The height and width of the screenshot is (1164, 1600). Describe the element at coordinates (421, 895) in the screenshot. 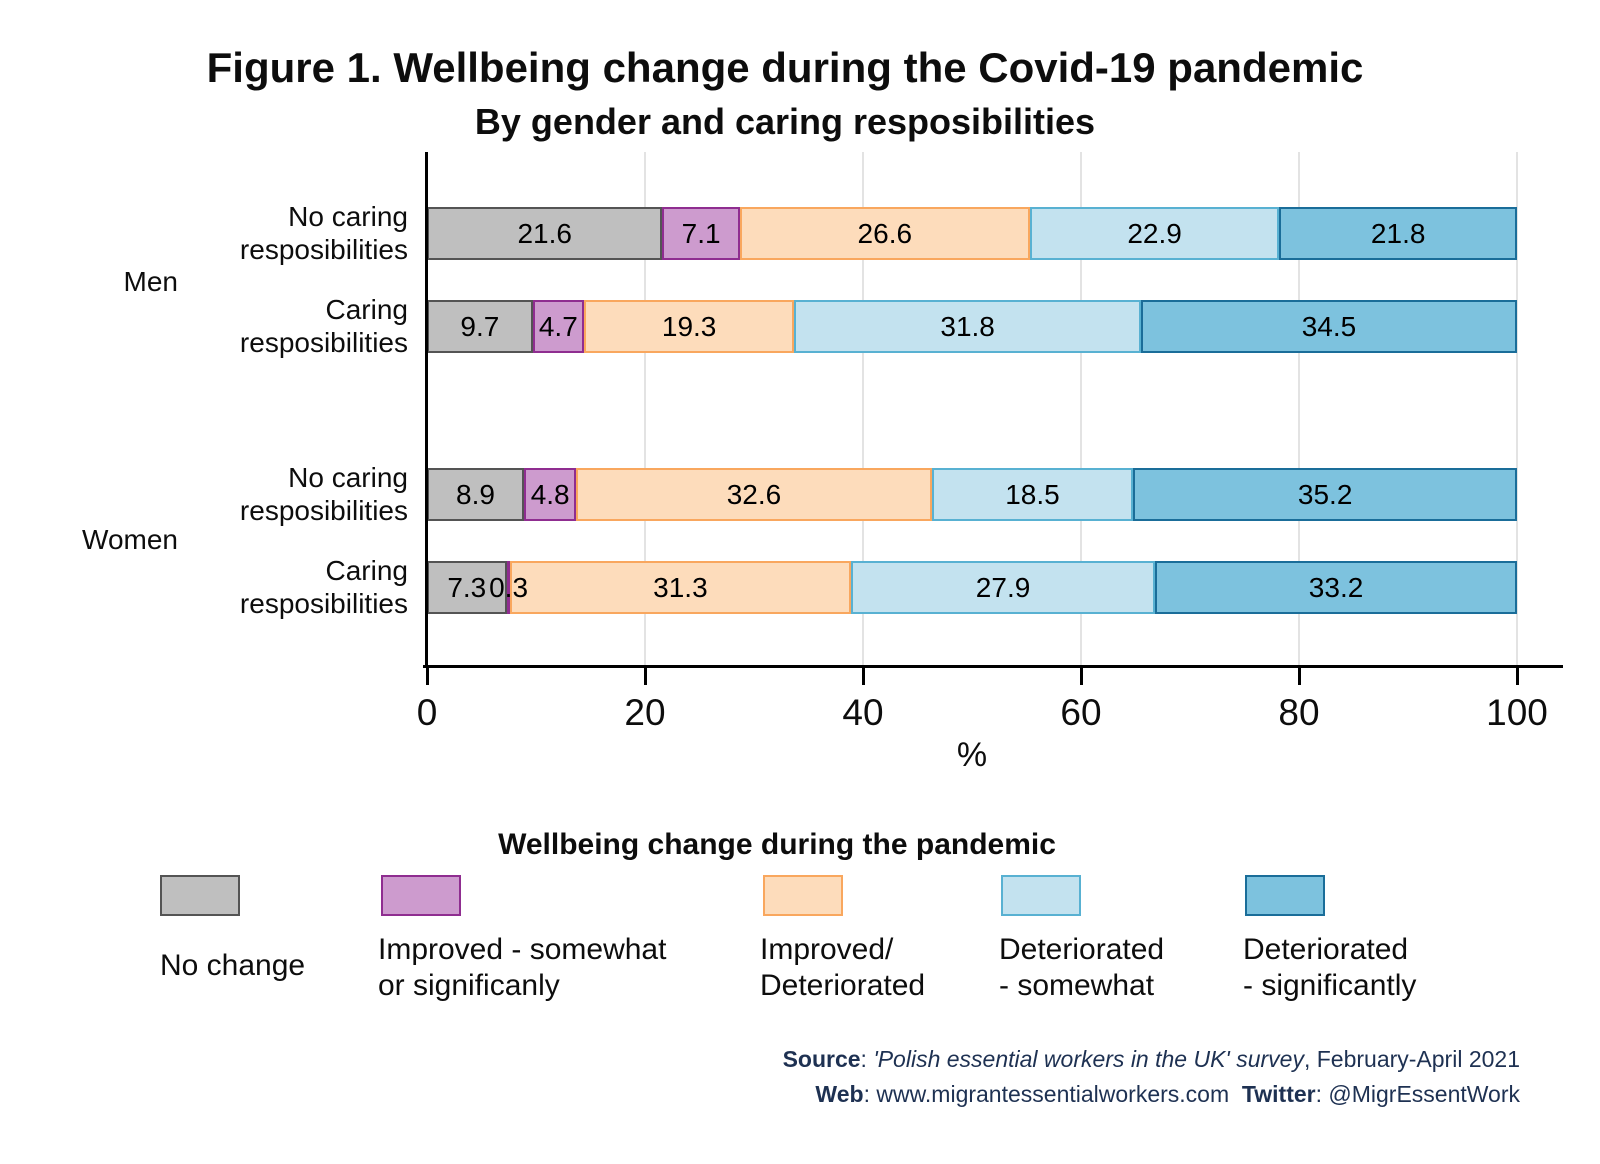

I see `legend-swatch-improved` at that location.